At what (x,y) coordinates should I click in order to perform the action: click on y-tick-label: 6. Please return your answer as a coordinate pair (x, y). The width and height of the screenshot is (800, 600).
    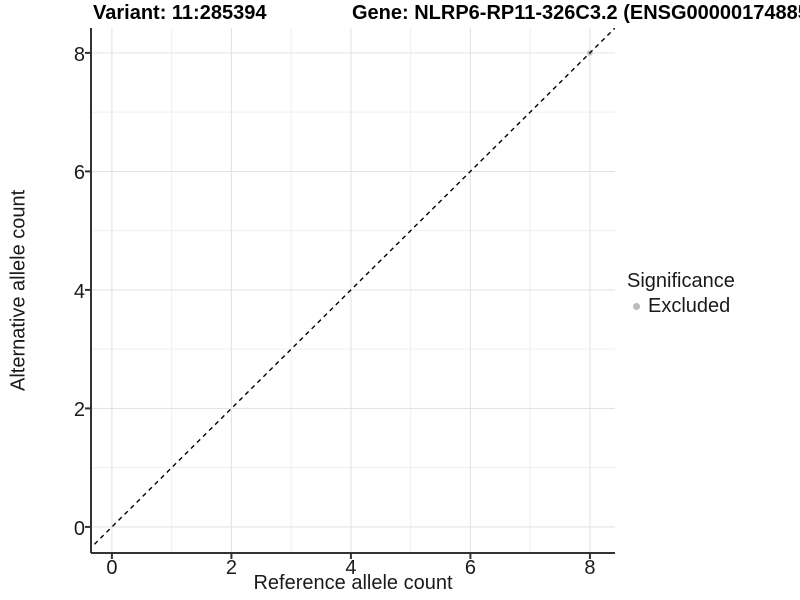
    Looking at the image, I should click on (79, 173).